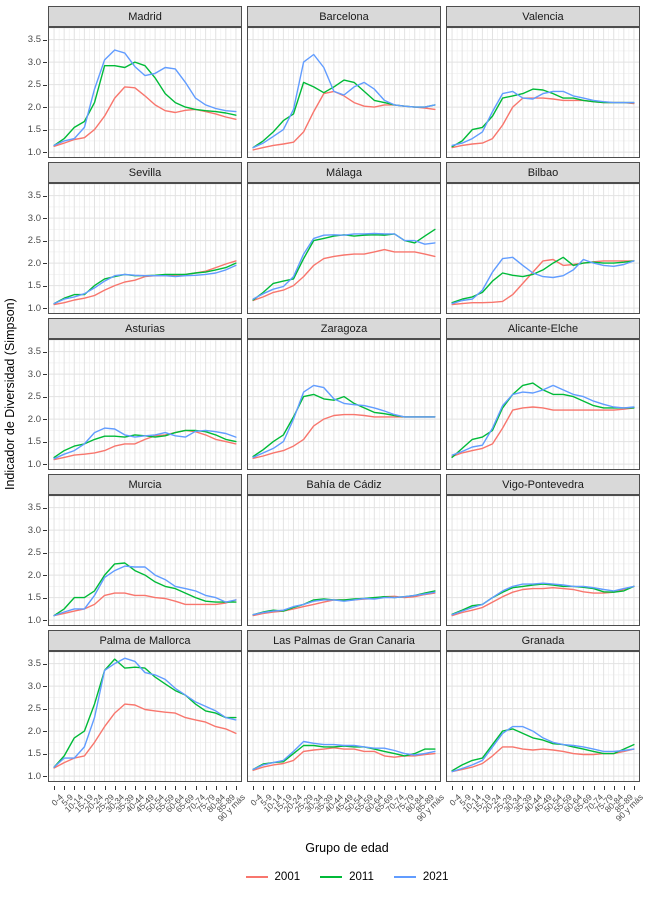 The height and width of the screenshot is (900, 650). I want to click on facet-granada: Granada, so click(543, 706).